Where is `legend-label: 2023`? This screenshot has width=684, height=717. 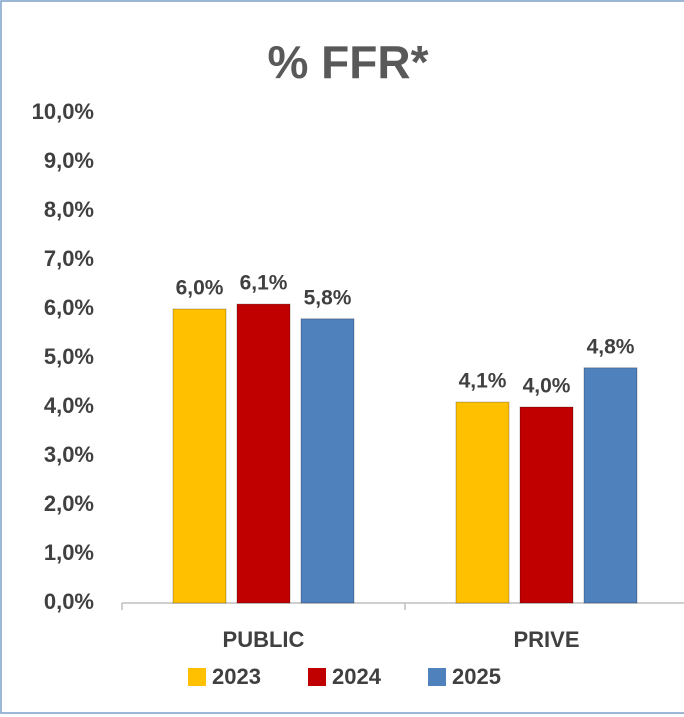 legend-label: 2023 is located at coordinates (236, 676).